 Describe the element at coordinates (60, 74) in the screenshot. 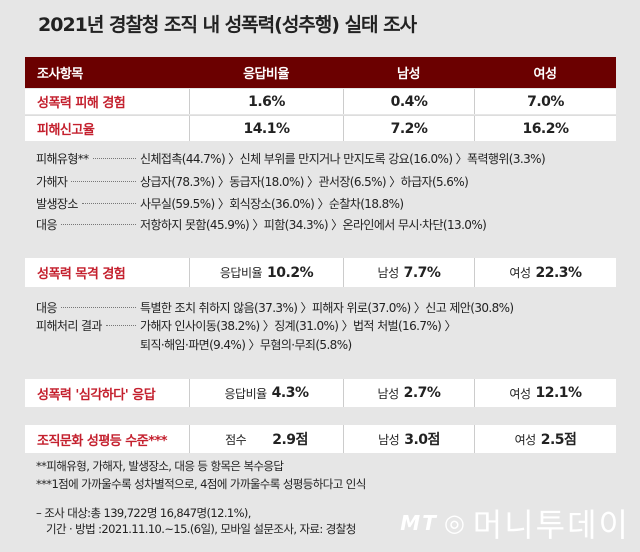

I see `header-item: 조사항목` at that location.